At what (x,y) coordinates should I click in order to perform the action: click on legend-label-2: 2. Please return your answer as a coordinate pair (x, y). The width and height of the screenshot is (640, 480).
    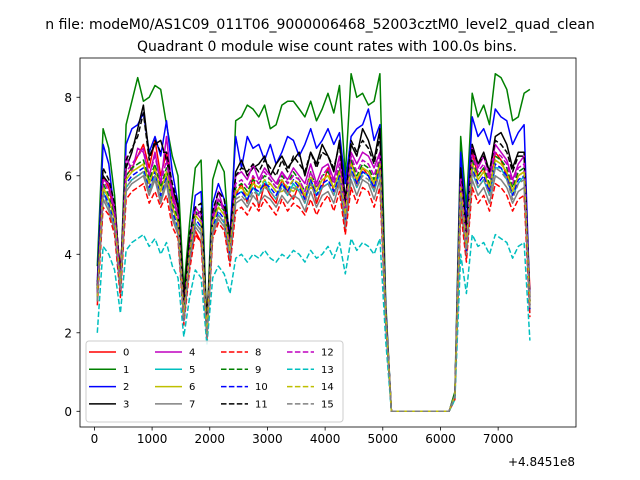
    Looking at the image, I should click on (126, 387).